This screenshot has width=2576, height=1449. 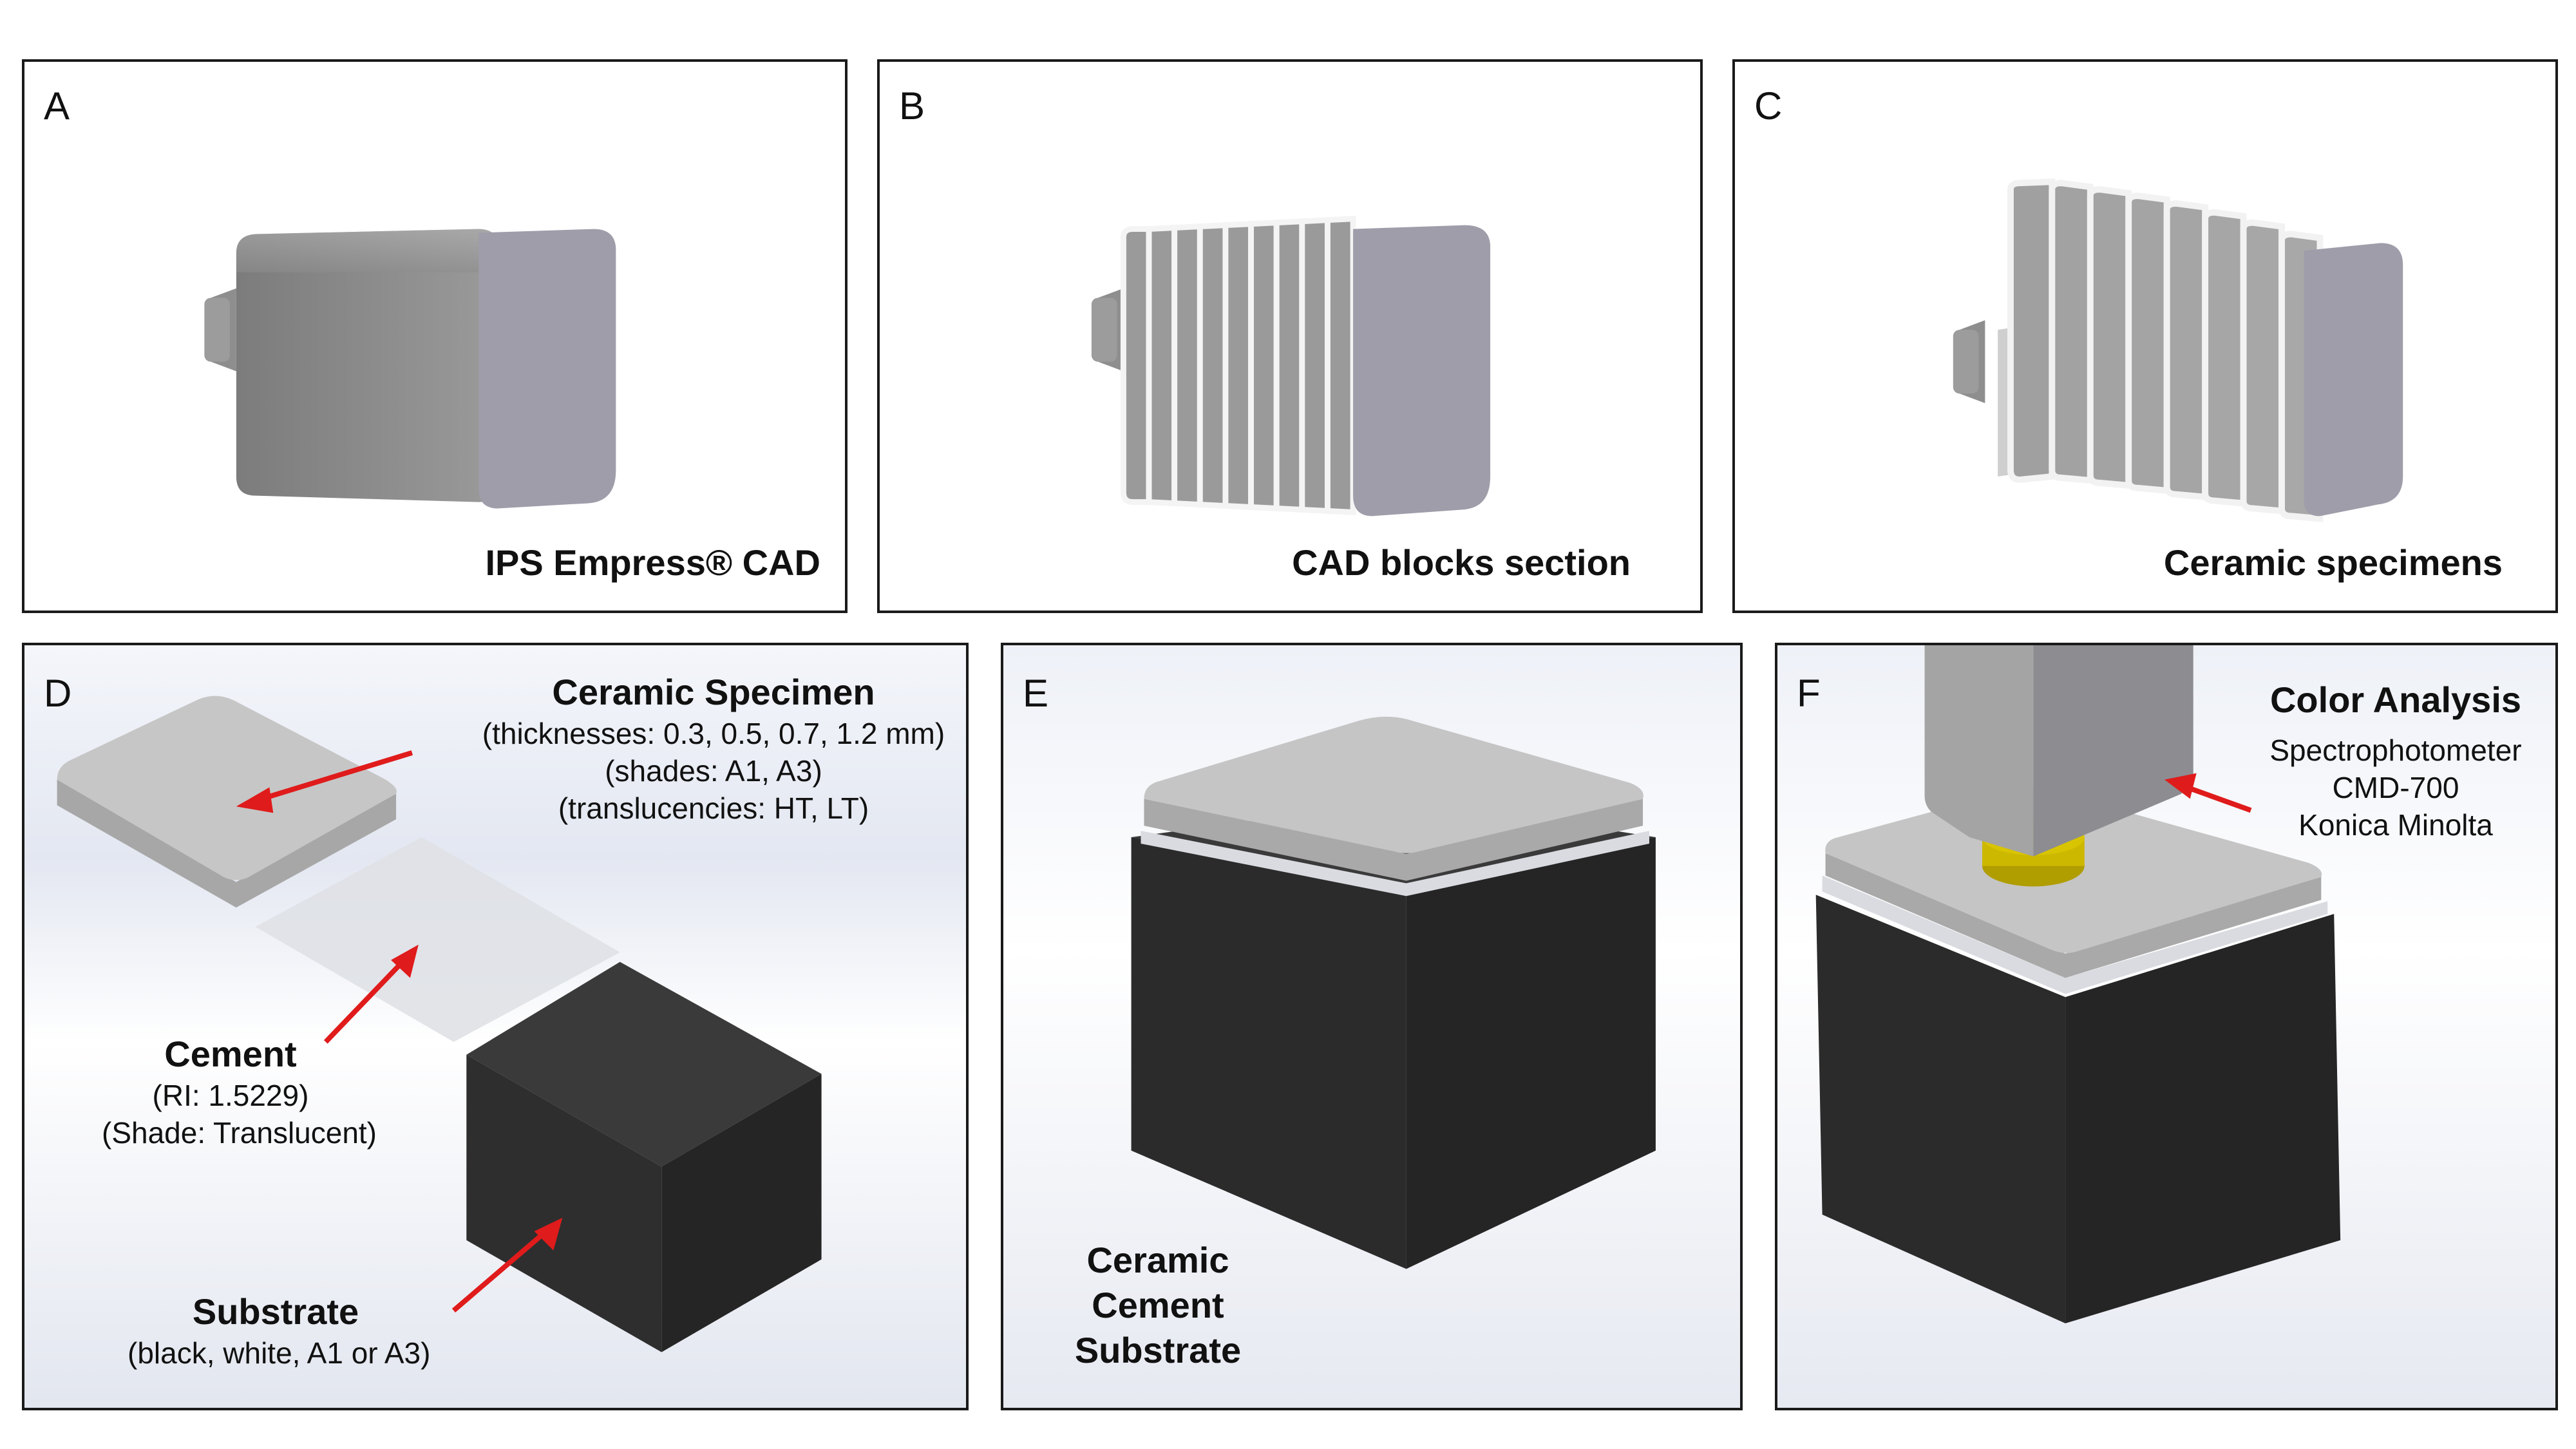 I want to click on panel-a: A IPS Empress® CAD, so click(x=435, y=336).